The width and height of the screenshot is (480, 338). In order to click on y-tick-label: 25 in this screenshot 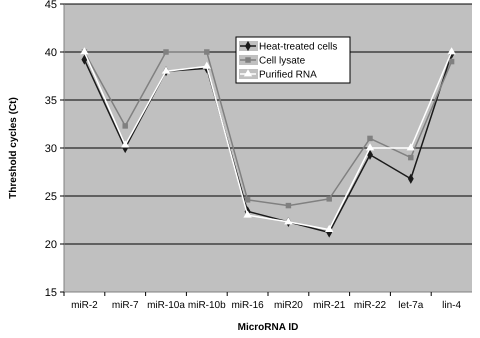, I will do `click(50, 196)`.